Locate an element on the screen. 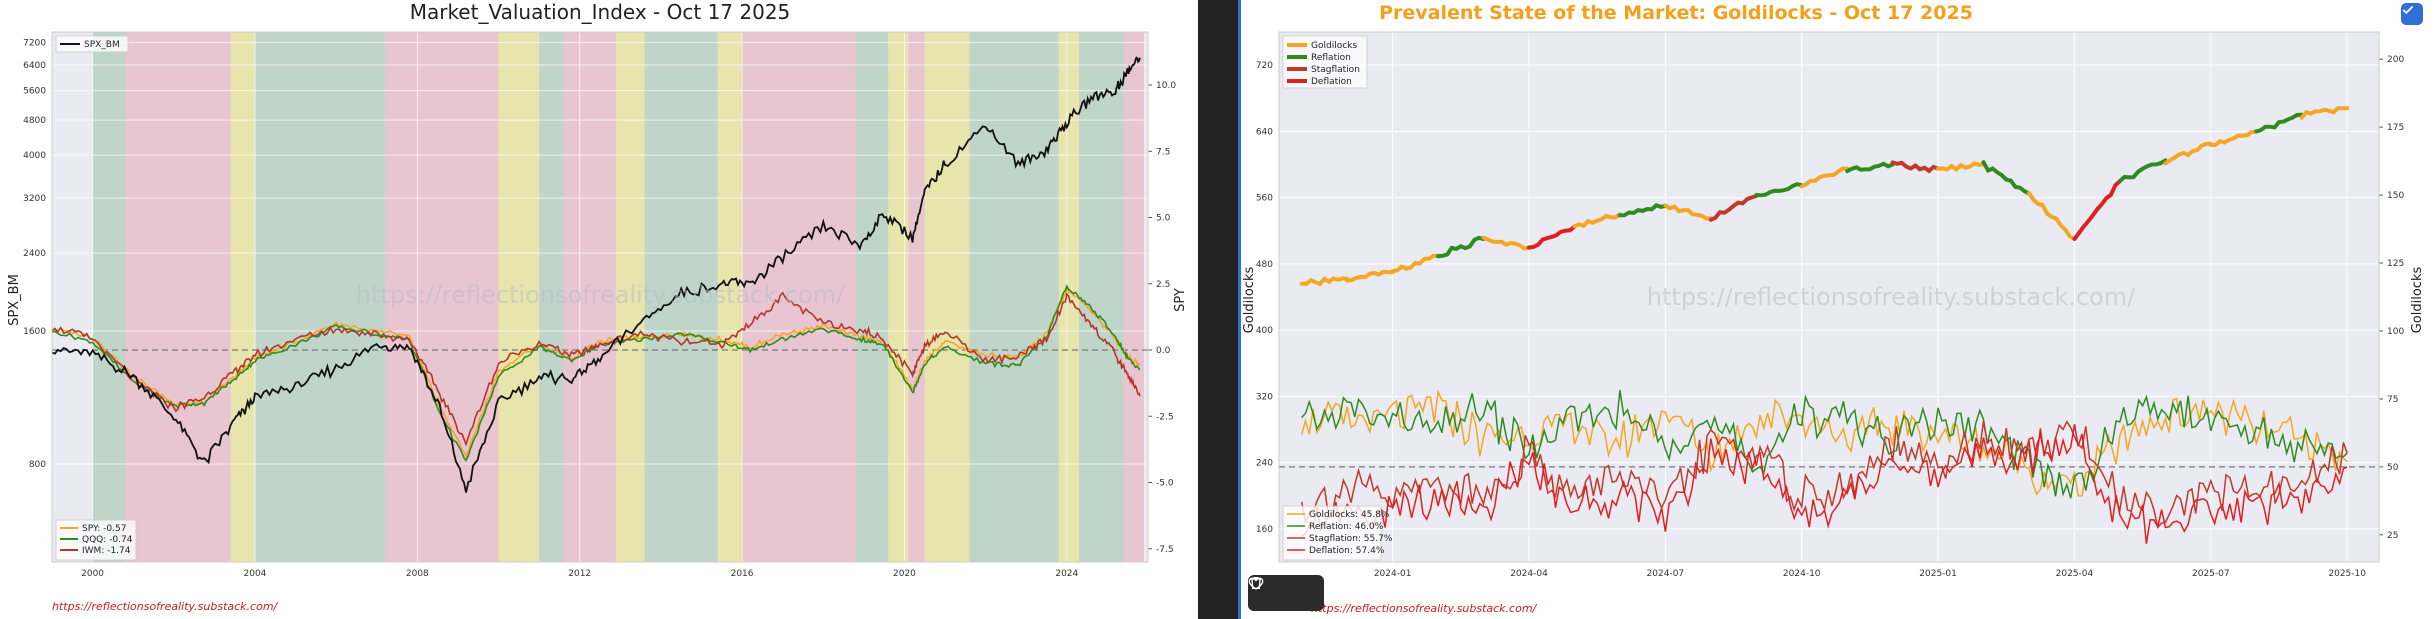  left-tick-label: 320 is located at coordinates (1264, 397).